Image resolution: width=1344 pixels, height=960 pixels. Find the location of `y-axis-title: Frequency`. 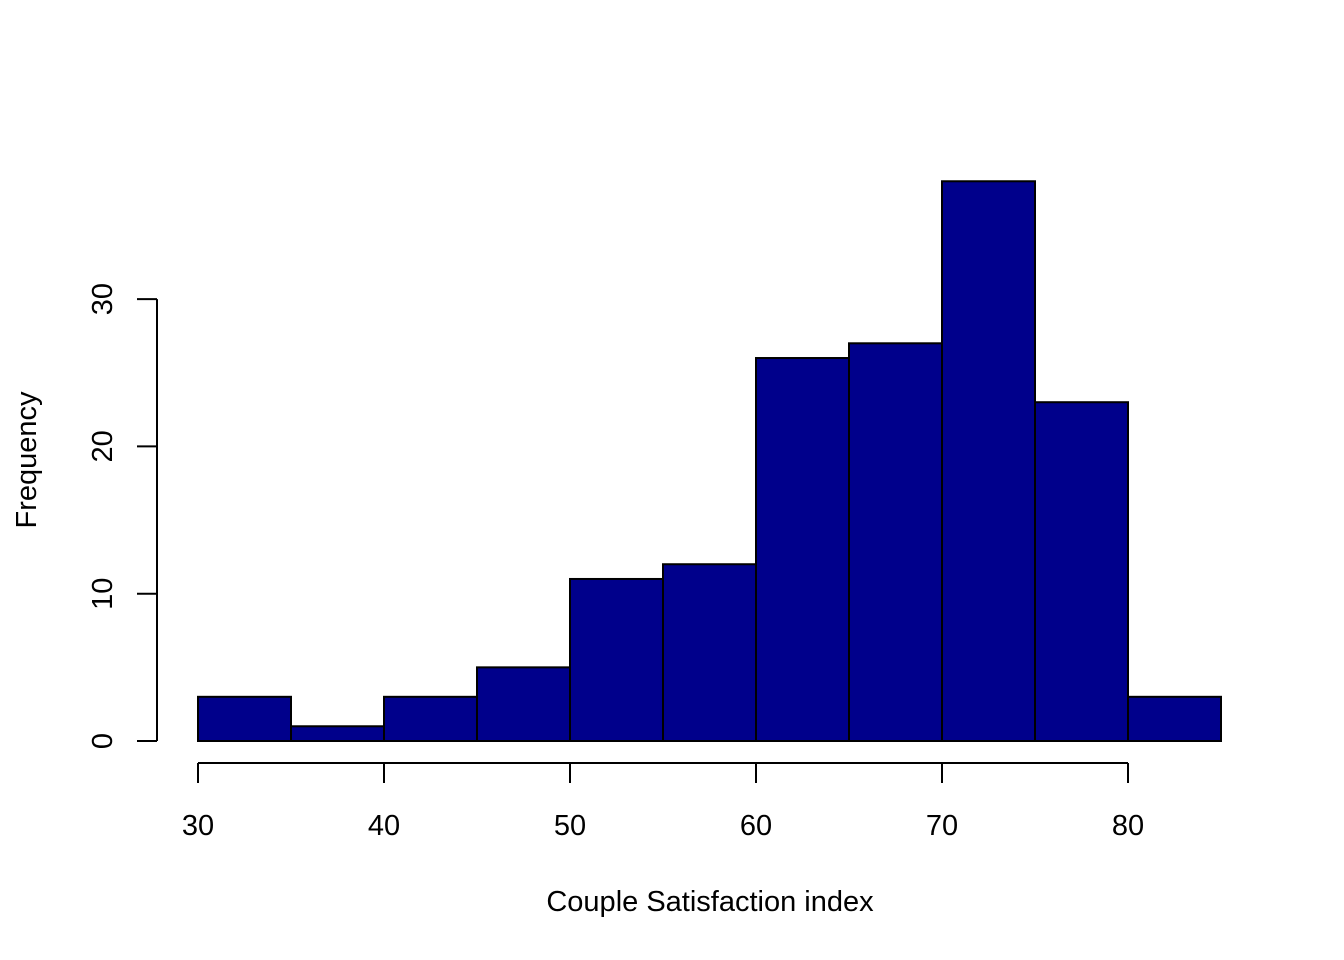

y-axis-title: Frequency is located at coordinates (27, 460).